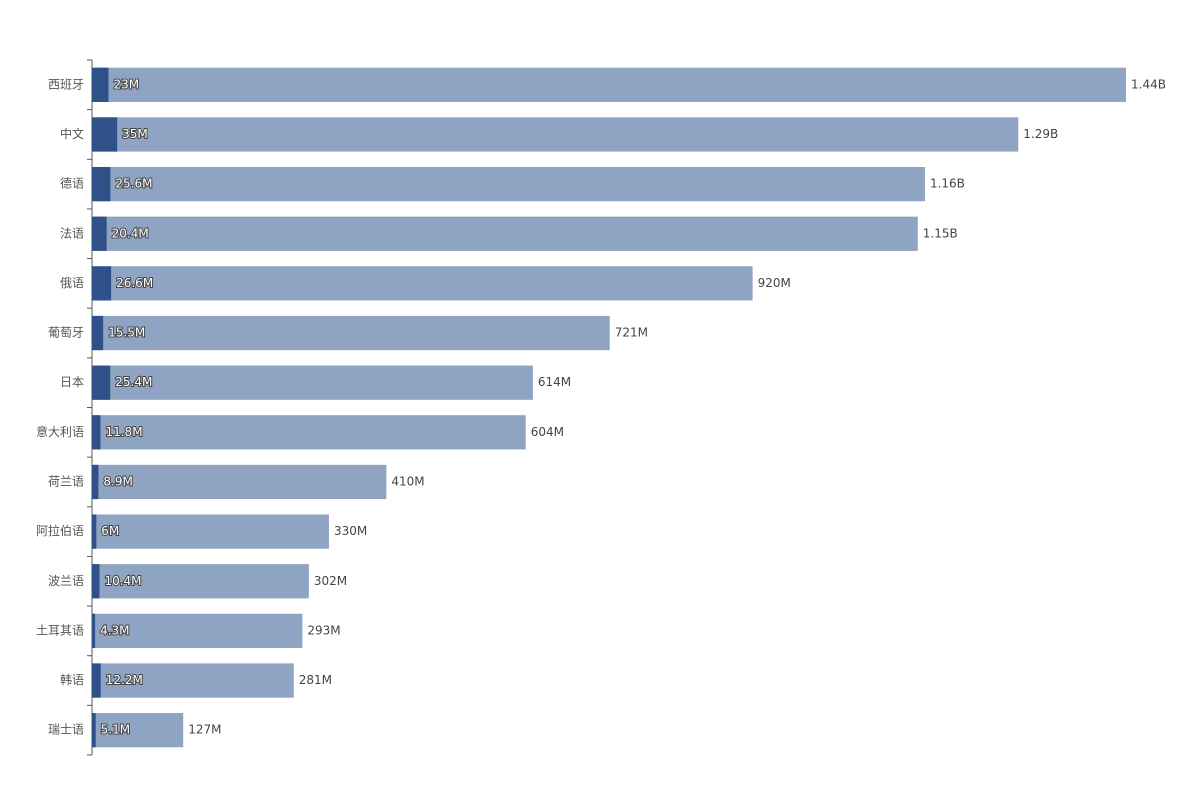  I want to click on value-label: 8.9M, so click(117, 481).